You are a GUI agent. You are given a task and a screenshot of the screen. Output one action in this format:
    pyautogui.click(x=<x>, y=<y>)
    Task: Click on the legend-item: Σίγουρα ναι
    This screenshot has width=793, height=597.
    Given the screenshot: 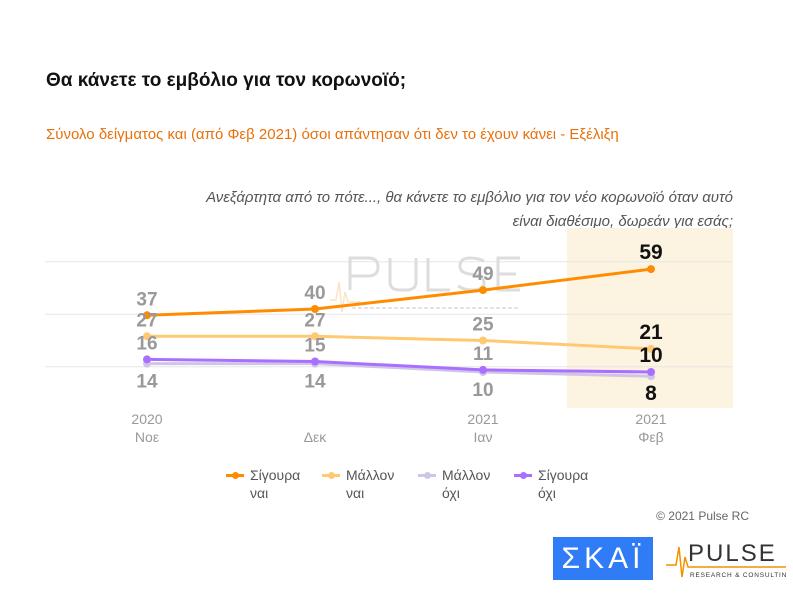 What is the action you would take?
    pyautogui.click(x=263, y=484)
    